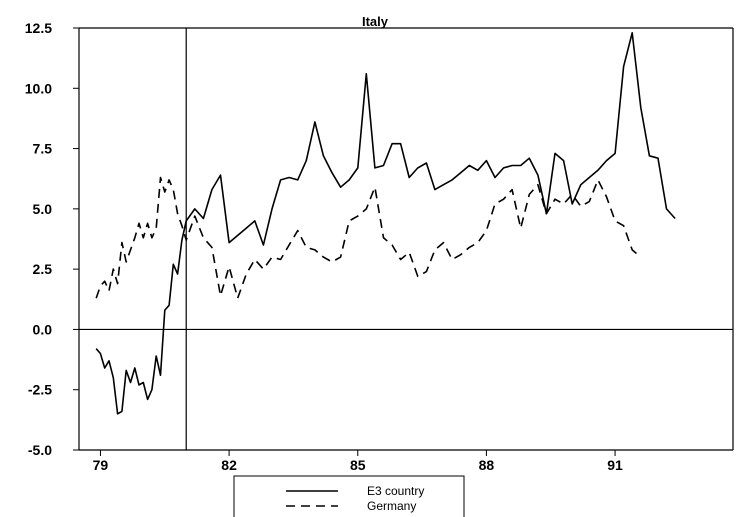 This screenshot has height=517, width=745. Describe the element at coordinates (52, 239) in the screenshot. I see `y-axis-ticks: 12.5 10.0 7.5 5.0 2.5 0.0 -2.5 -5.0` at that location.